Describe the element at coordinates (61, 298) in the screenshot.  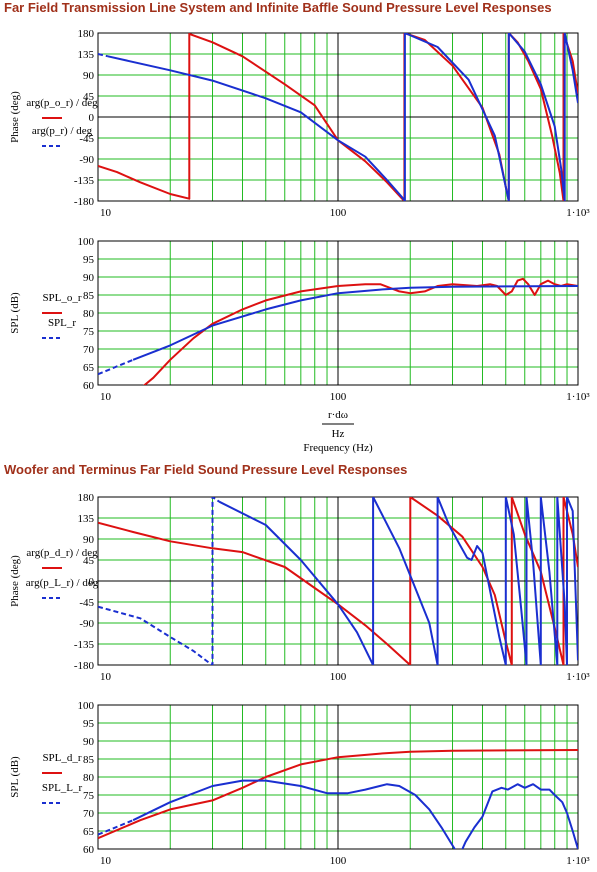
I see `legend-label: SPL_o_r` at that location.